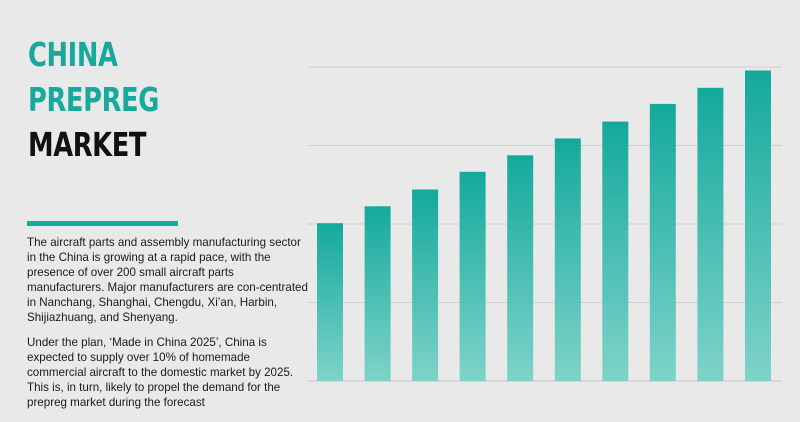 This screenshot has width=800, height=422. What do you see at coordinates (93, 99) in the screenshot?
I see `title-line-2: PREPREG` at bounding box center [93, 99].